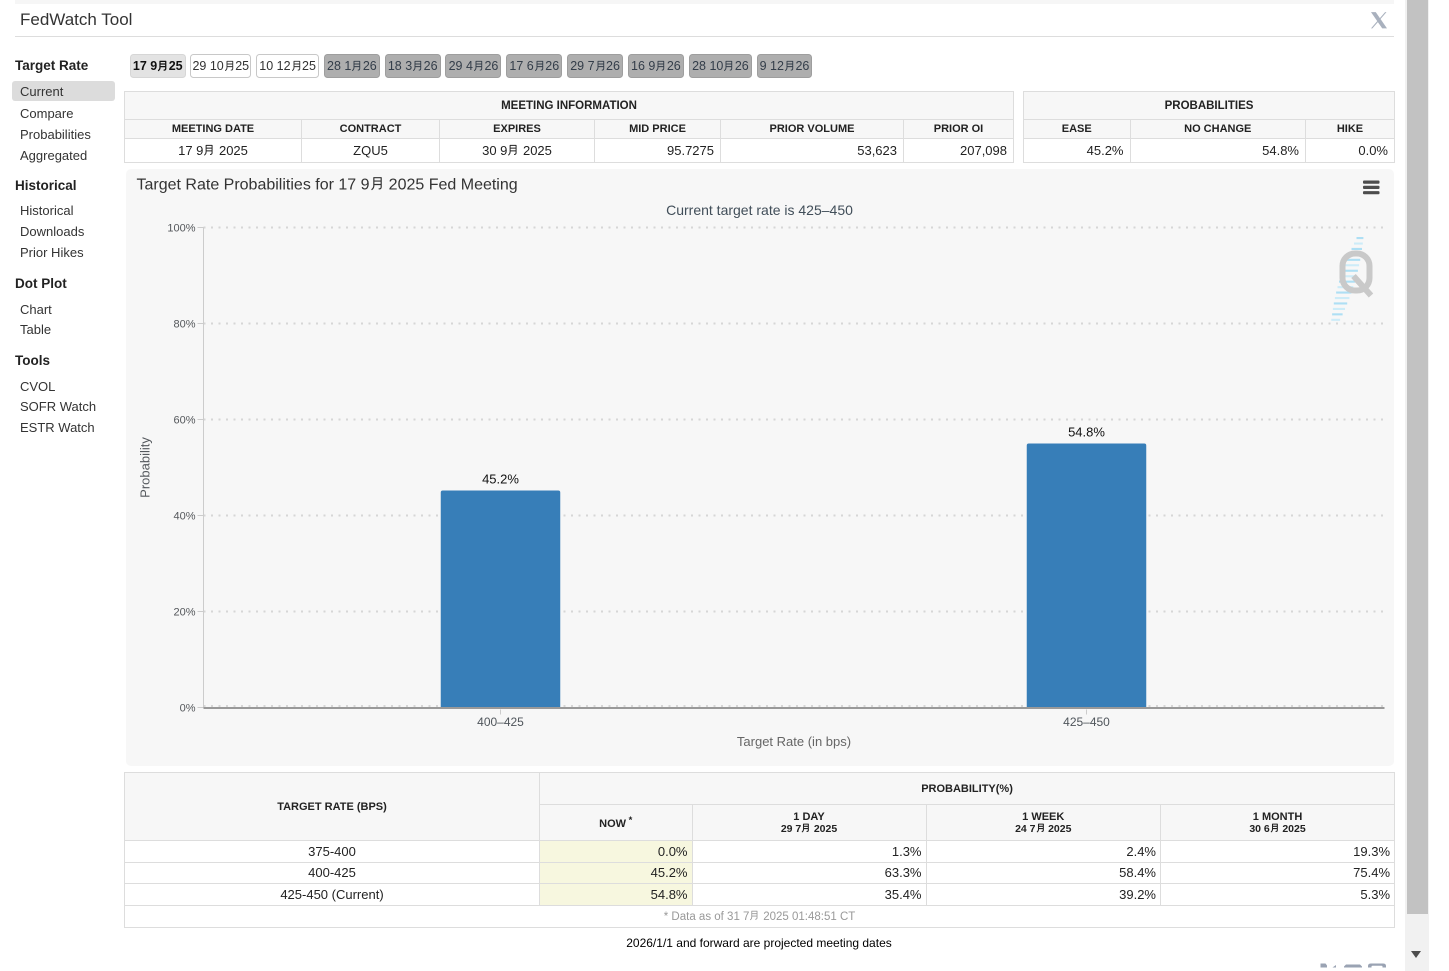 This screenshot has height=971, width=1449. I want to click on svg-text: 20%, so click(184, 612).